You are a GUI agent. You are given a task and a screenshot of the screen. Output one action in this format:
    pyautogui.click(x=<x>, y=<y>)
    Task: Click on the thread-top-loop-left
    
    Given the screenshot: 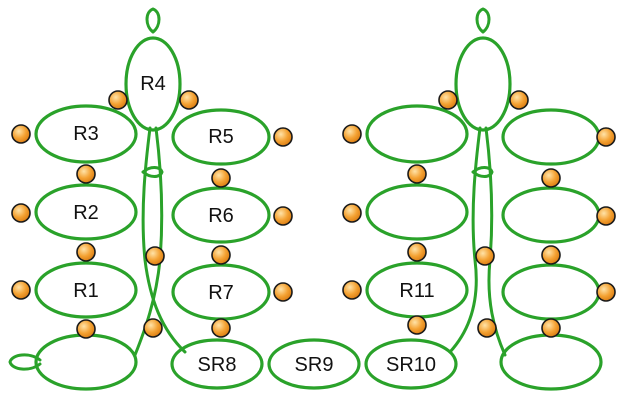 What is the action you would take?
    pyautogui.click(x=153, y=20)
    